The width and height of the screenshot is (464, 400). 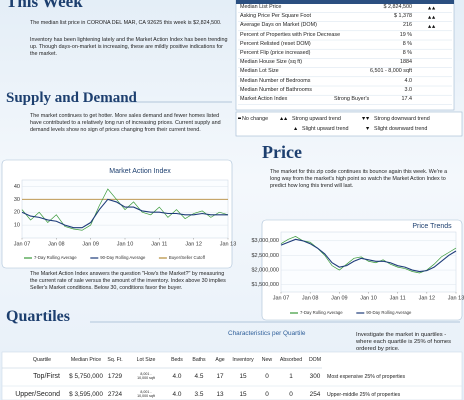 I want to click on cell: 300, so click(x=315, y=376).